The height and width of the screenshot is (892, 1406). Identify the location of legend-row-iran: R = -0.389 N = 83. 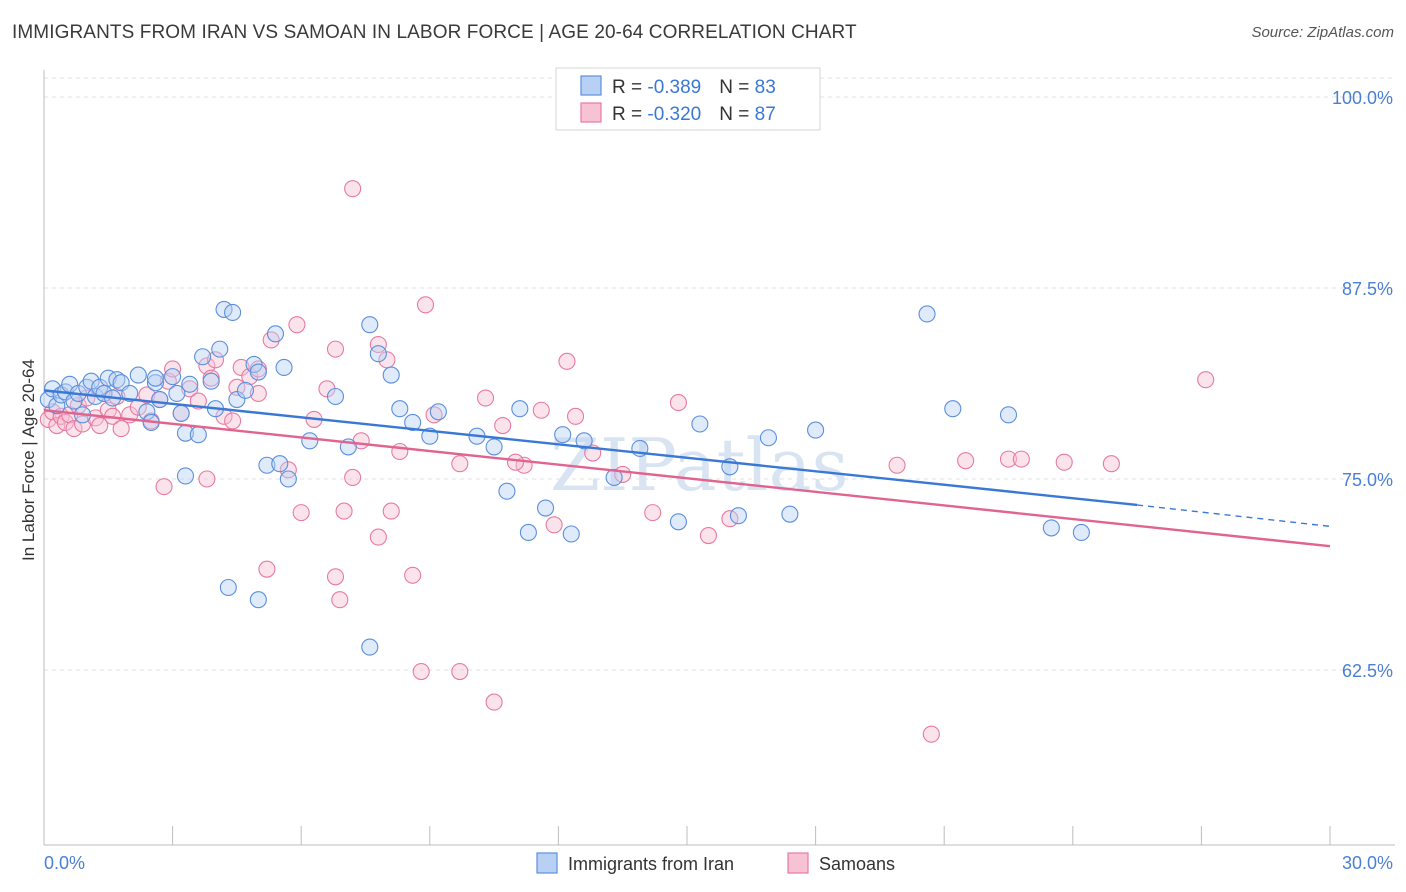
(694, 87).